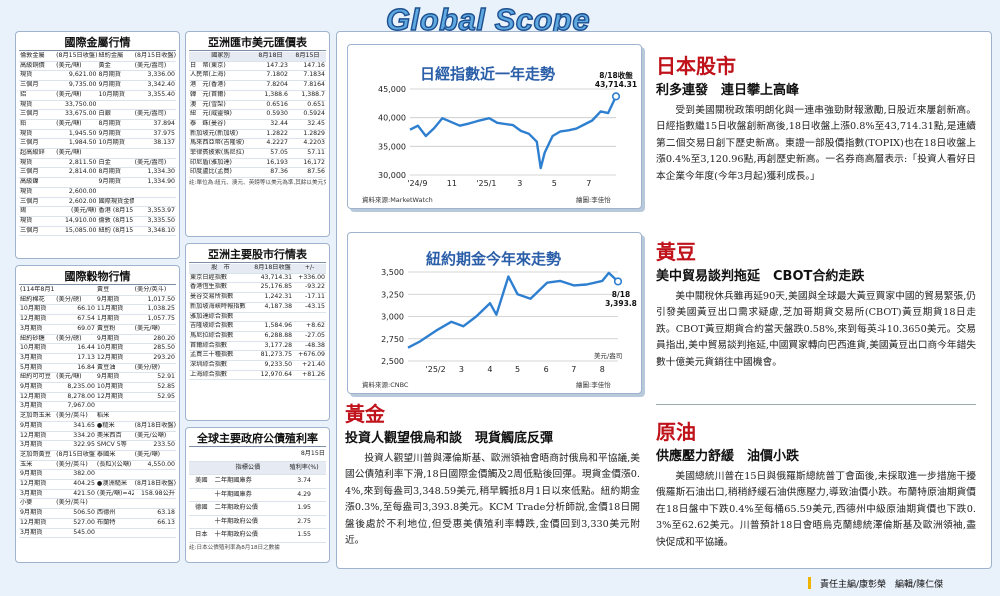 The width and height of the screenshot is (1000, 596). What do you see at coordinates (154, 310) in the screenshot?
I see `table-cell: 1,038.25` at bounding box center [154, 310].